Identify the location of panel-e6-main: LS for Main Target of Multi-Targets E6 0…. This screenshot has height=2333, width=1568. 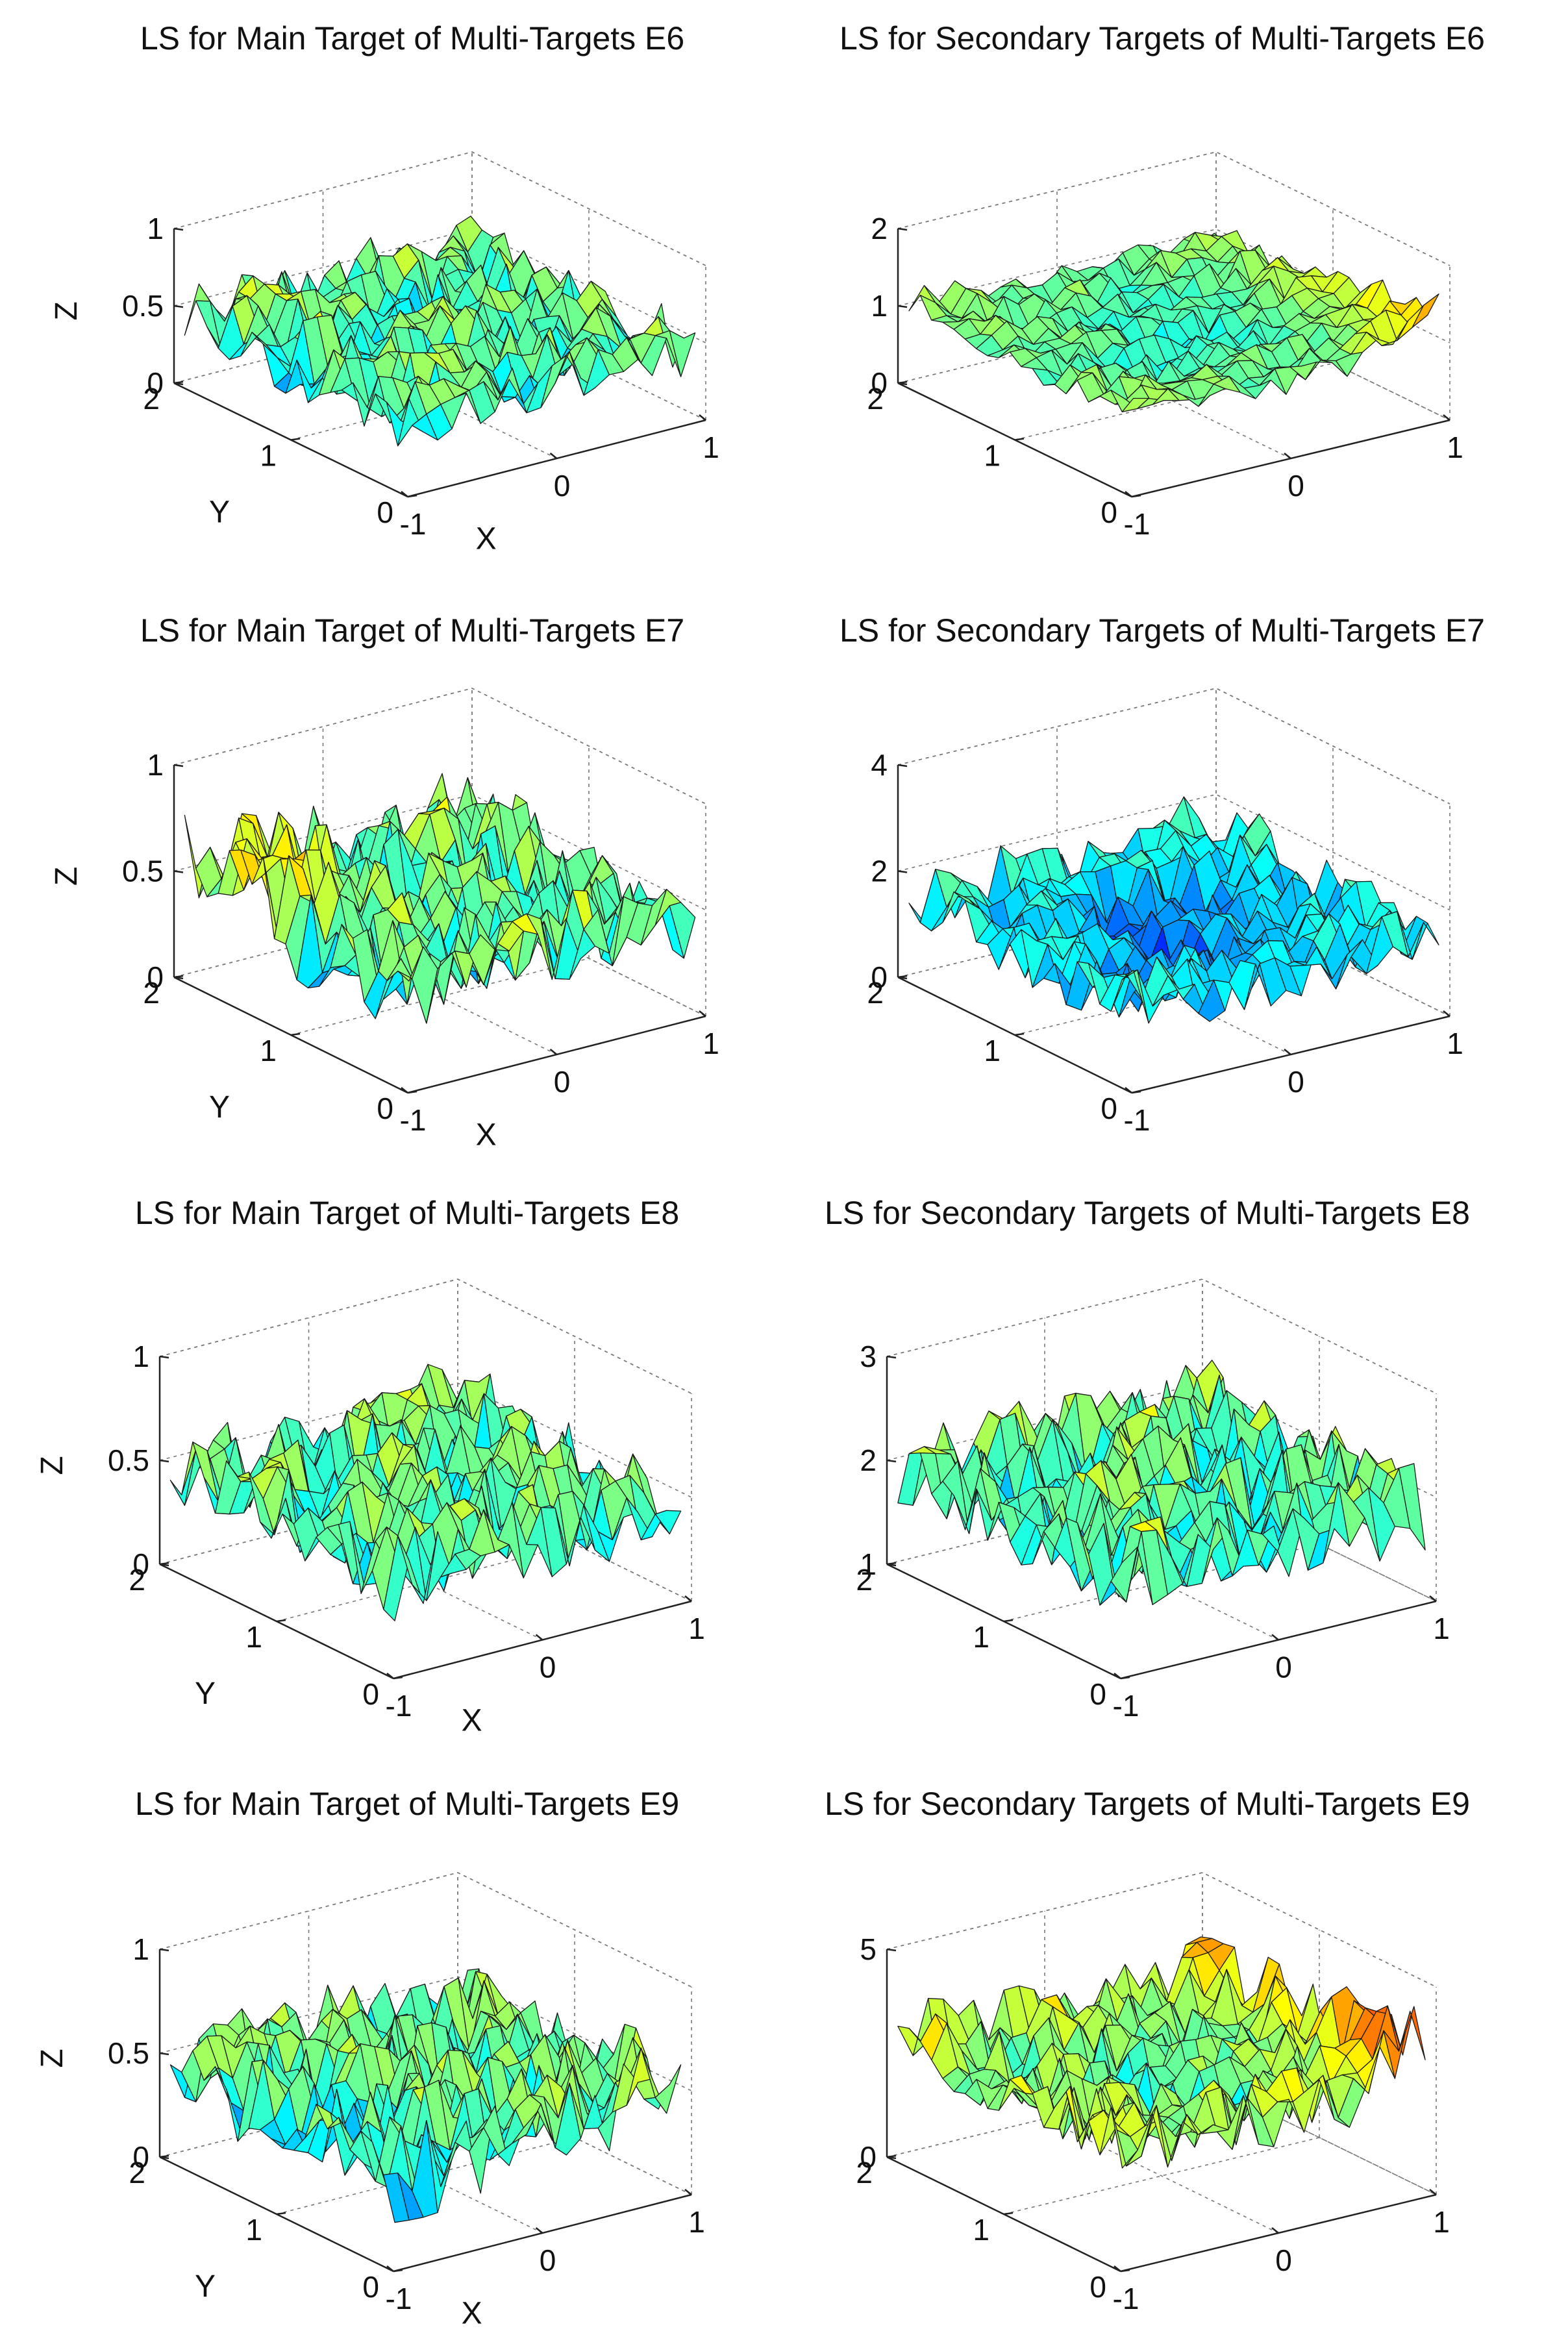
(384, 288).